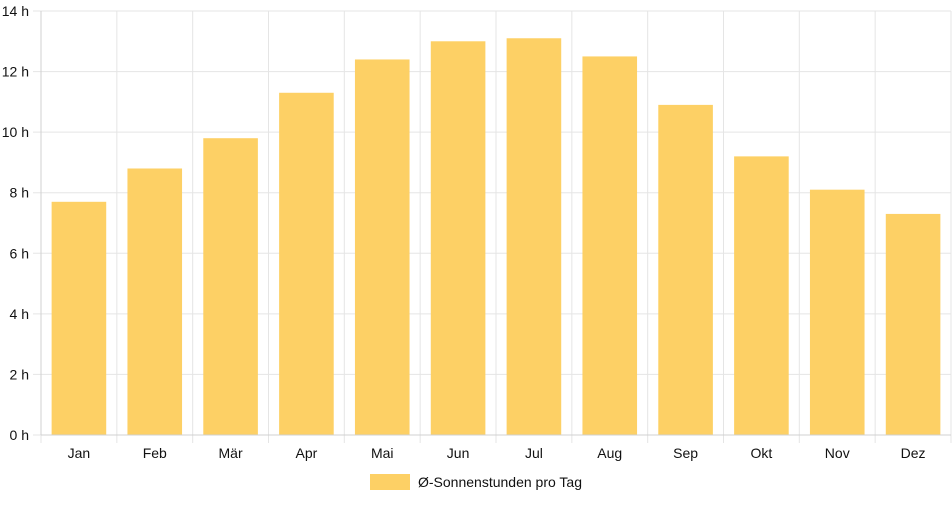 This screenshot has width=952, height=505. I want to click on x-tick-label: Okt, so click(762, 453).